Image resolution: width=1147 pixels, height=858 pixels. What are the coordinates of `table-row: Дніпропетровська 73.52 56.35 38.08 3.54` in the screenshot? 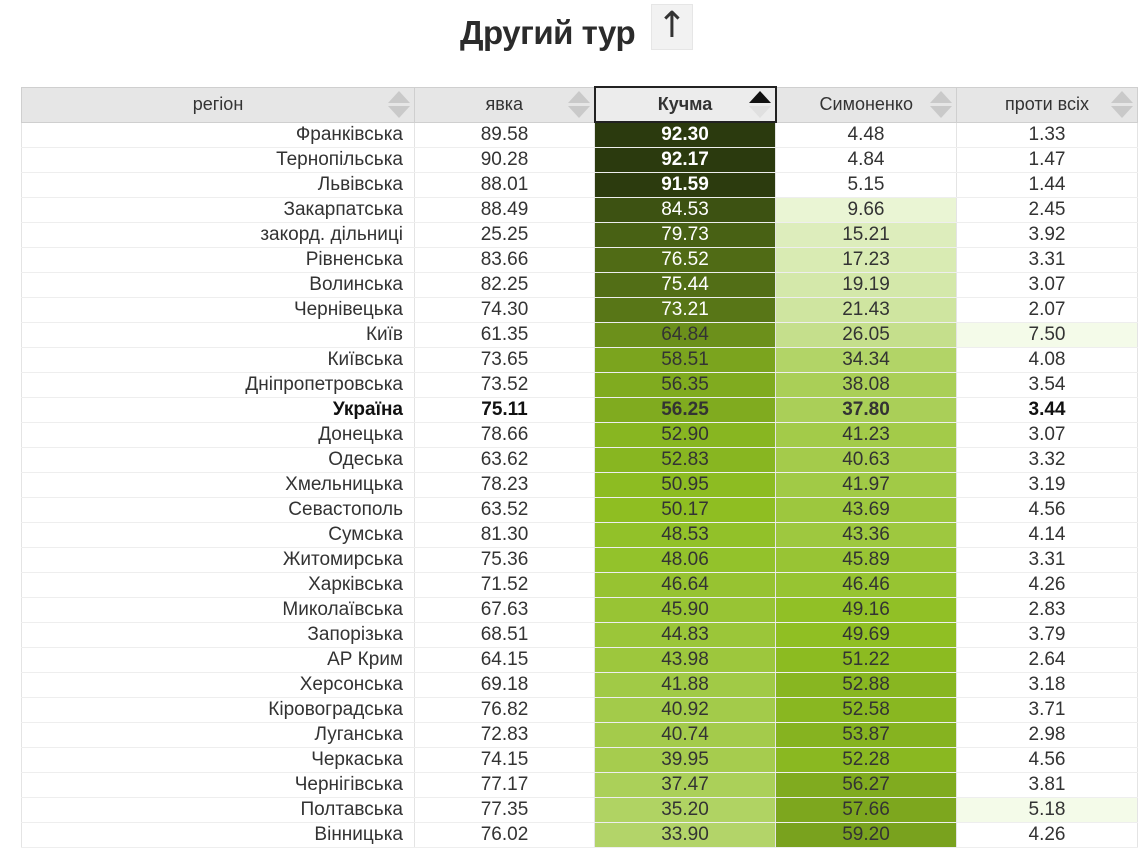 It's located at (579, 385).